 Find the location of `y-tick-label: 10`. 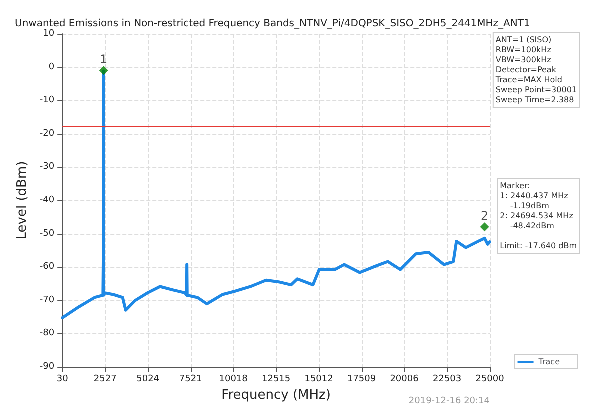

y-tick-label: 10 is located at coordinates (49, 34).